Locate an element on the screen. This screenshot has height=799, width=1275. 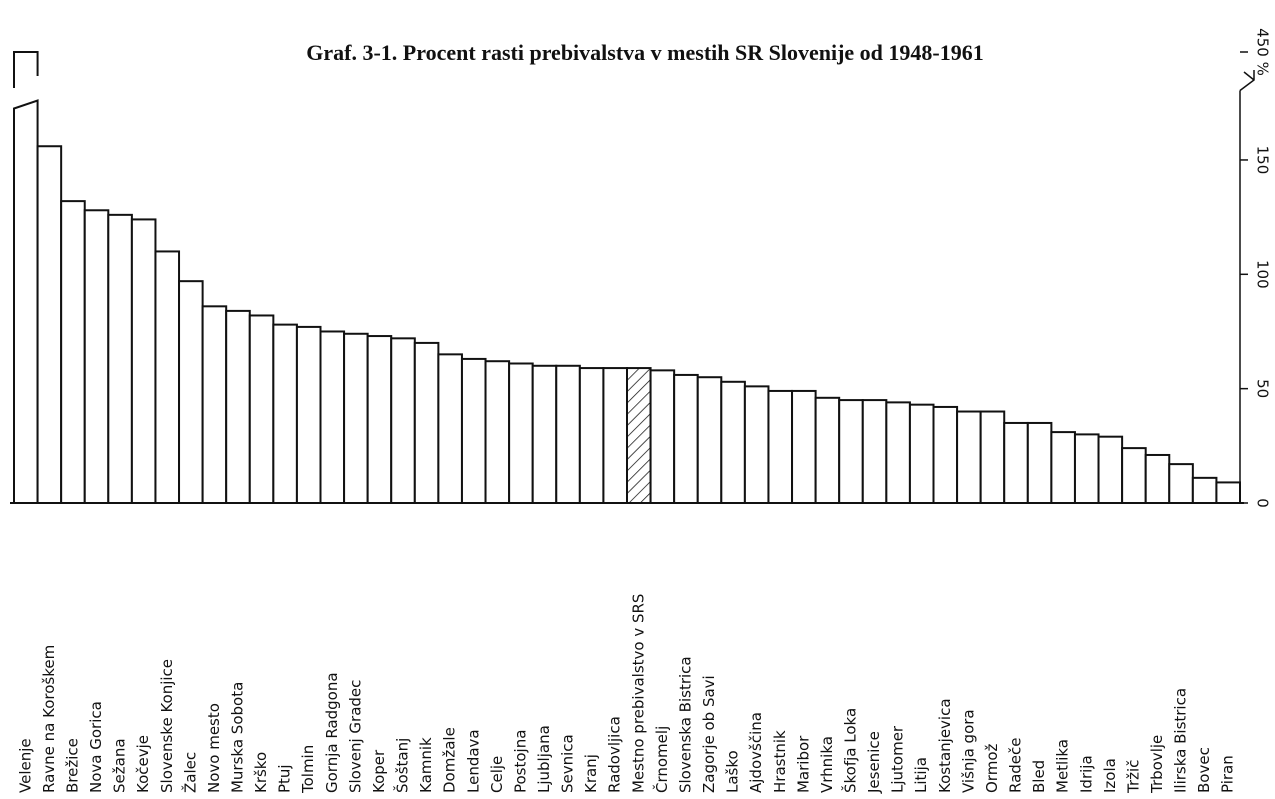
x-tick-label: Šoštanj is located at coordinates (402, 765).